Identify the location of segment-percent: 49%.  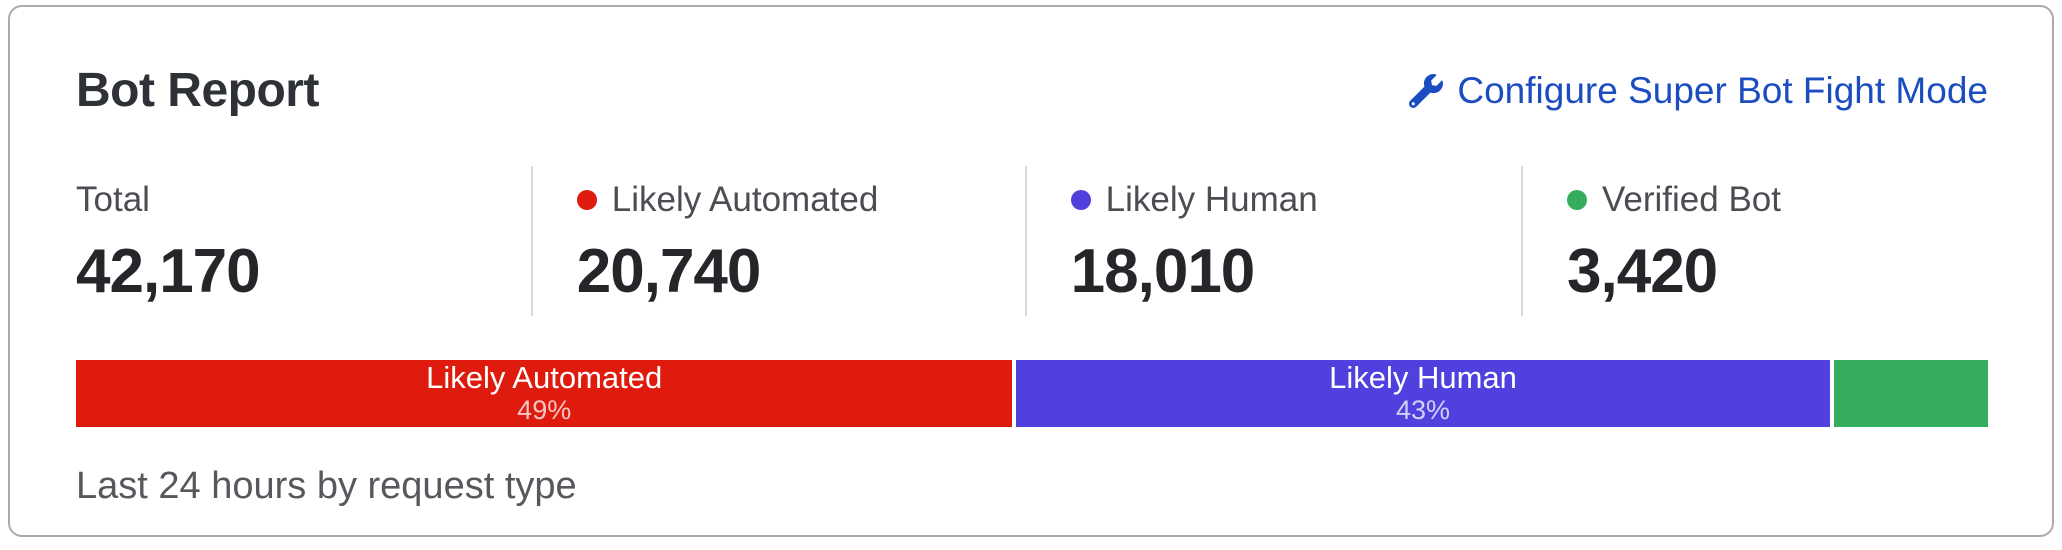
(544, 410).